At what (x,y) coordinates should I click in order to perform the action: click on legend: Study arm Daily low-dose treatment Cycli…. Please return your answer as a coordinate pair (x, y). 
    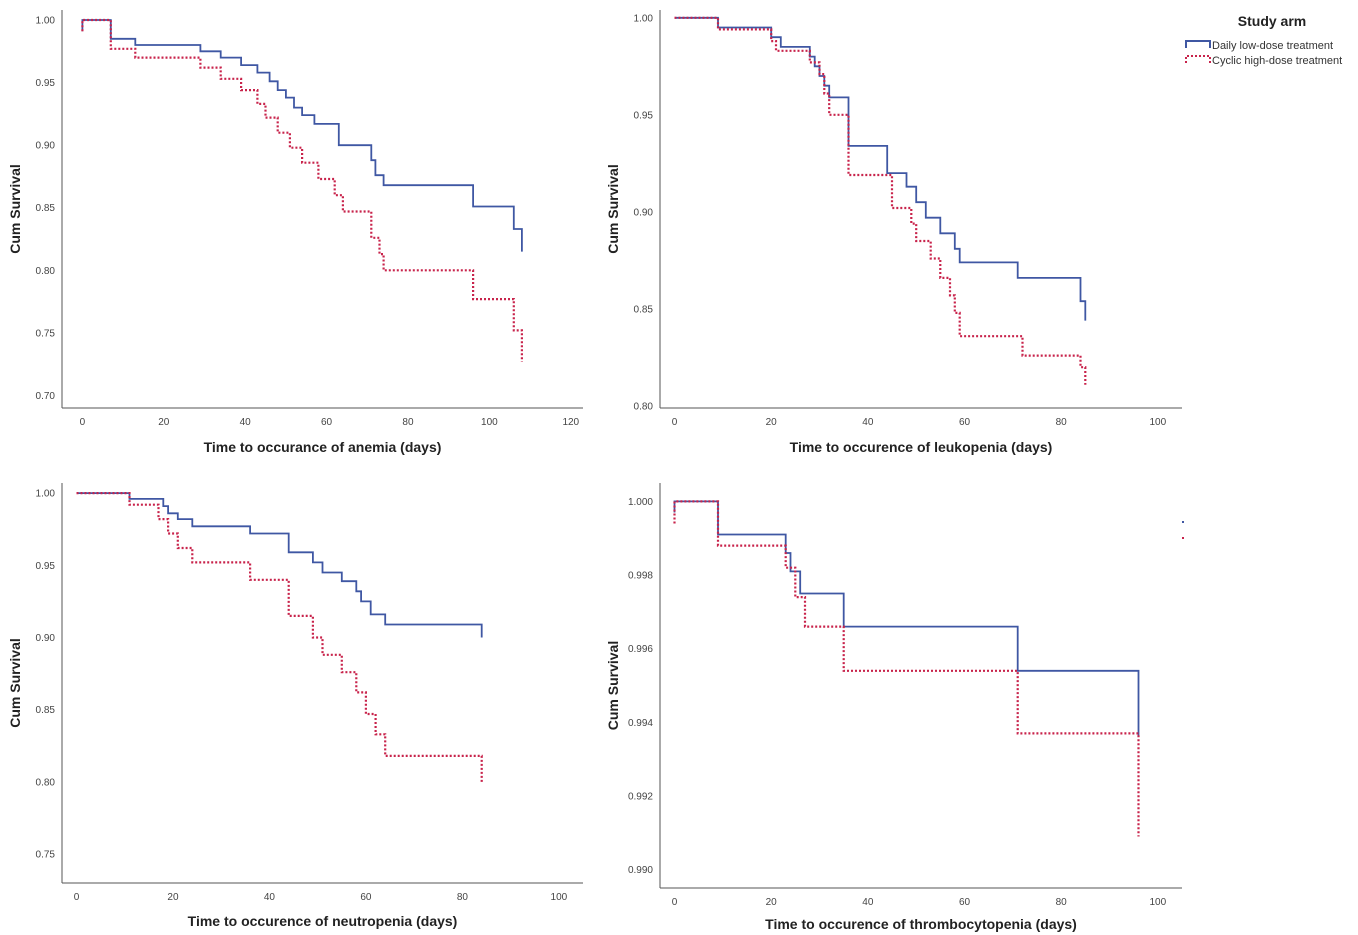
    Looking at the image, I should click on (1263, 40).